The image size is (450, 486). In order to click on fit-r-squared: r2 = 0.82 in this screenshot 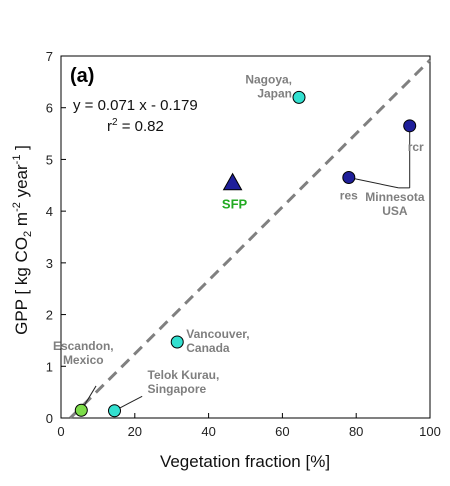, I will do `click(135, 126)`.